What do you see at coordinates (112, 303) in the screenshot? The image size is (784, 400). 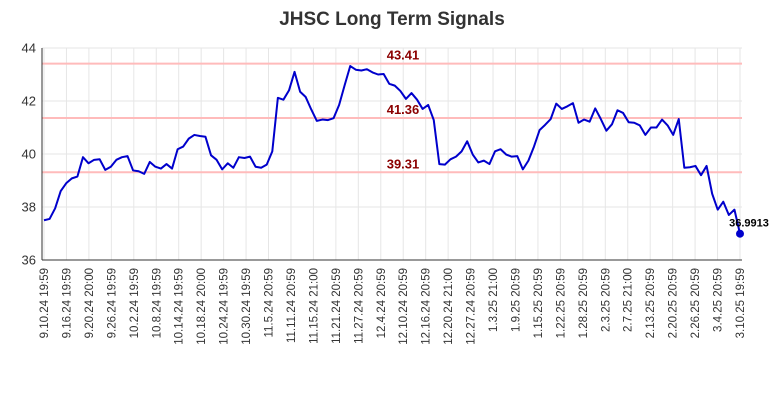 I see `x-tick-label: 9.26.24 19:59` at bounding box center [112, 303].